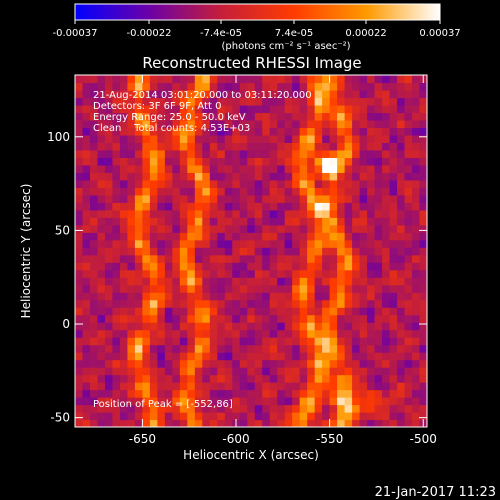  Describe the element at coordinates (26, 251) in the screenshot. I see `y-axis-label: Heliocentric Y (arcsec)` at that location.